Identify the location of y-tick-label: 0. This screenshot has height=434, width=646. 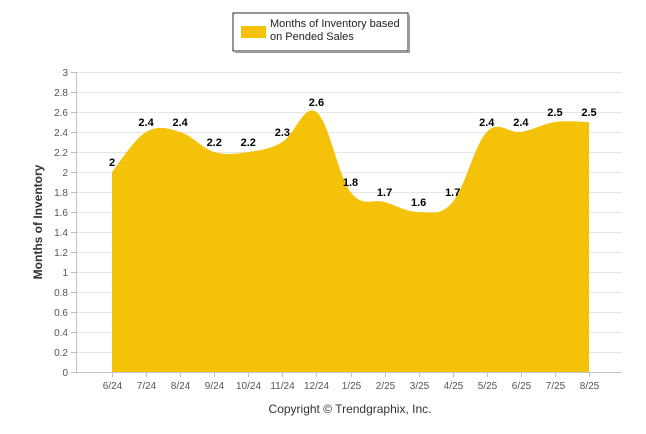
(65, 373).